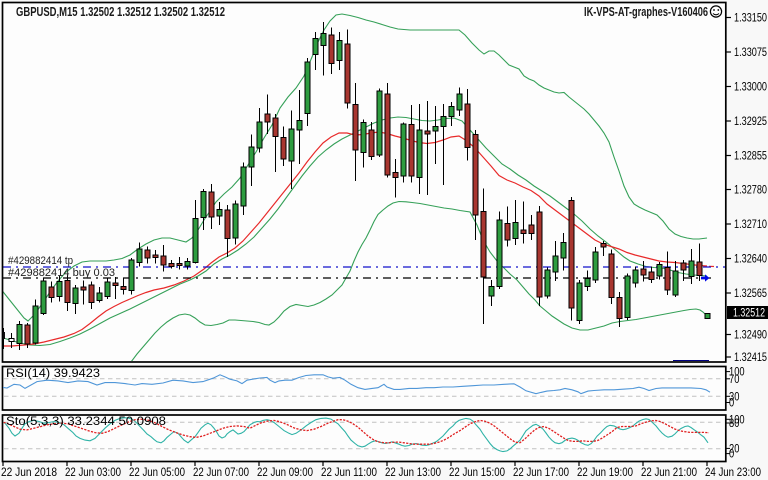  I want to click on svg-text: Sto(5,3,3) 33.2344 50.0908, so click(86, 422).